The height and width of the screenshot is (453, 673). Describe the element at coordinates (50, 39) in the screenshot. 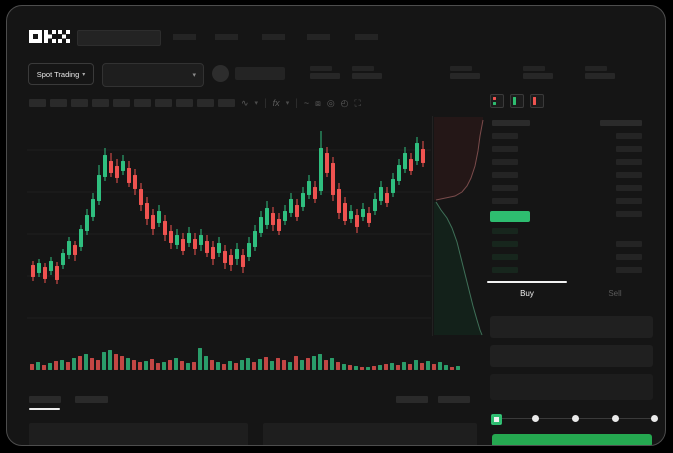

I see `okx-logo` at that location.